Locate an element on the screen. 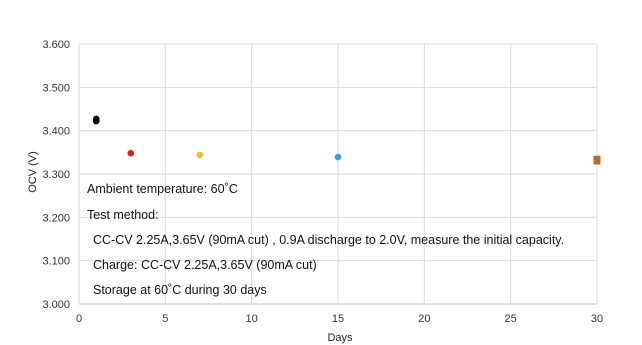 This screenshot has width=642, height=345. x-tick-label: 10 is located at coordinates (252, 319).